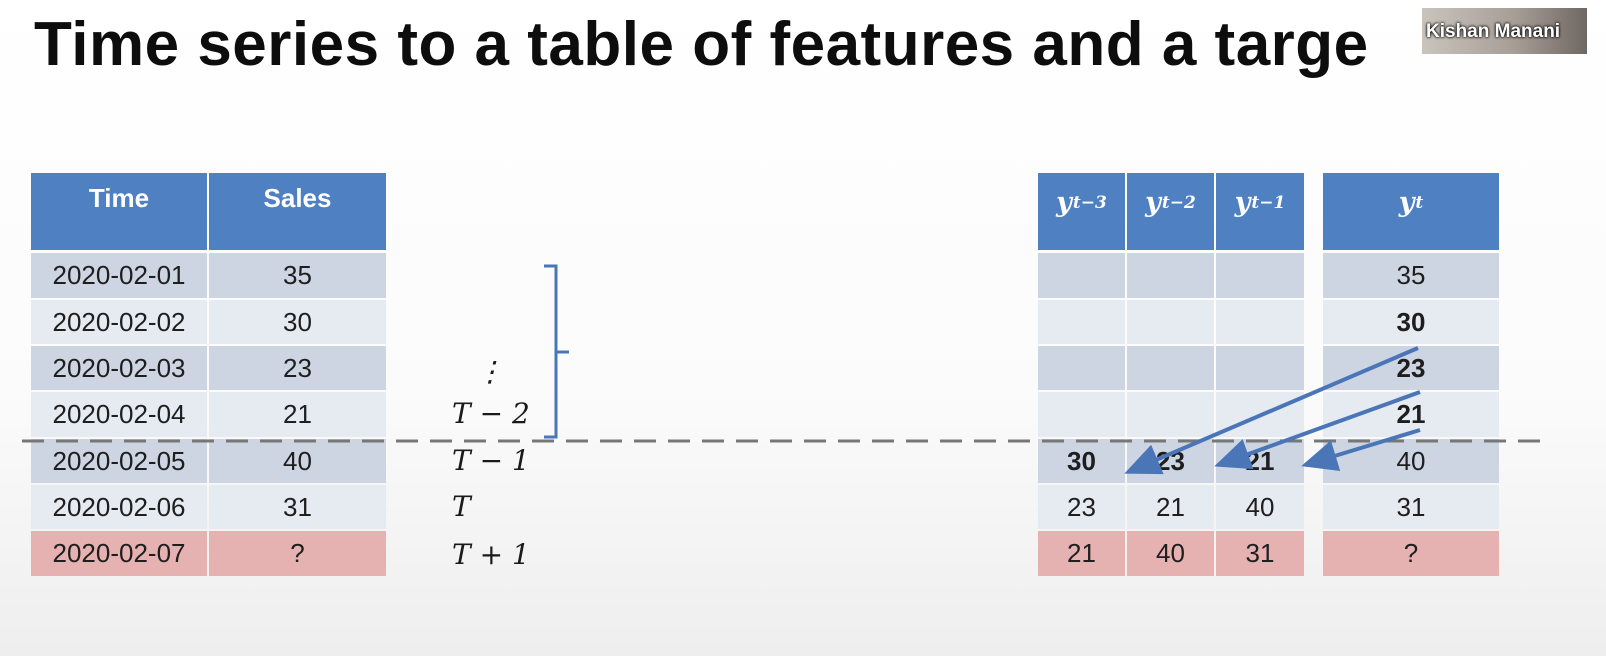 Image resolution: width=1606 pixels, height=656 pixels. Describe the element at coordinates (119, 553) in the screenshot. I see `time-cell-unknown: 2020-02-07` at that location.